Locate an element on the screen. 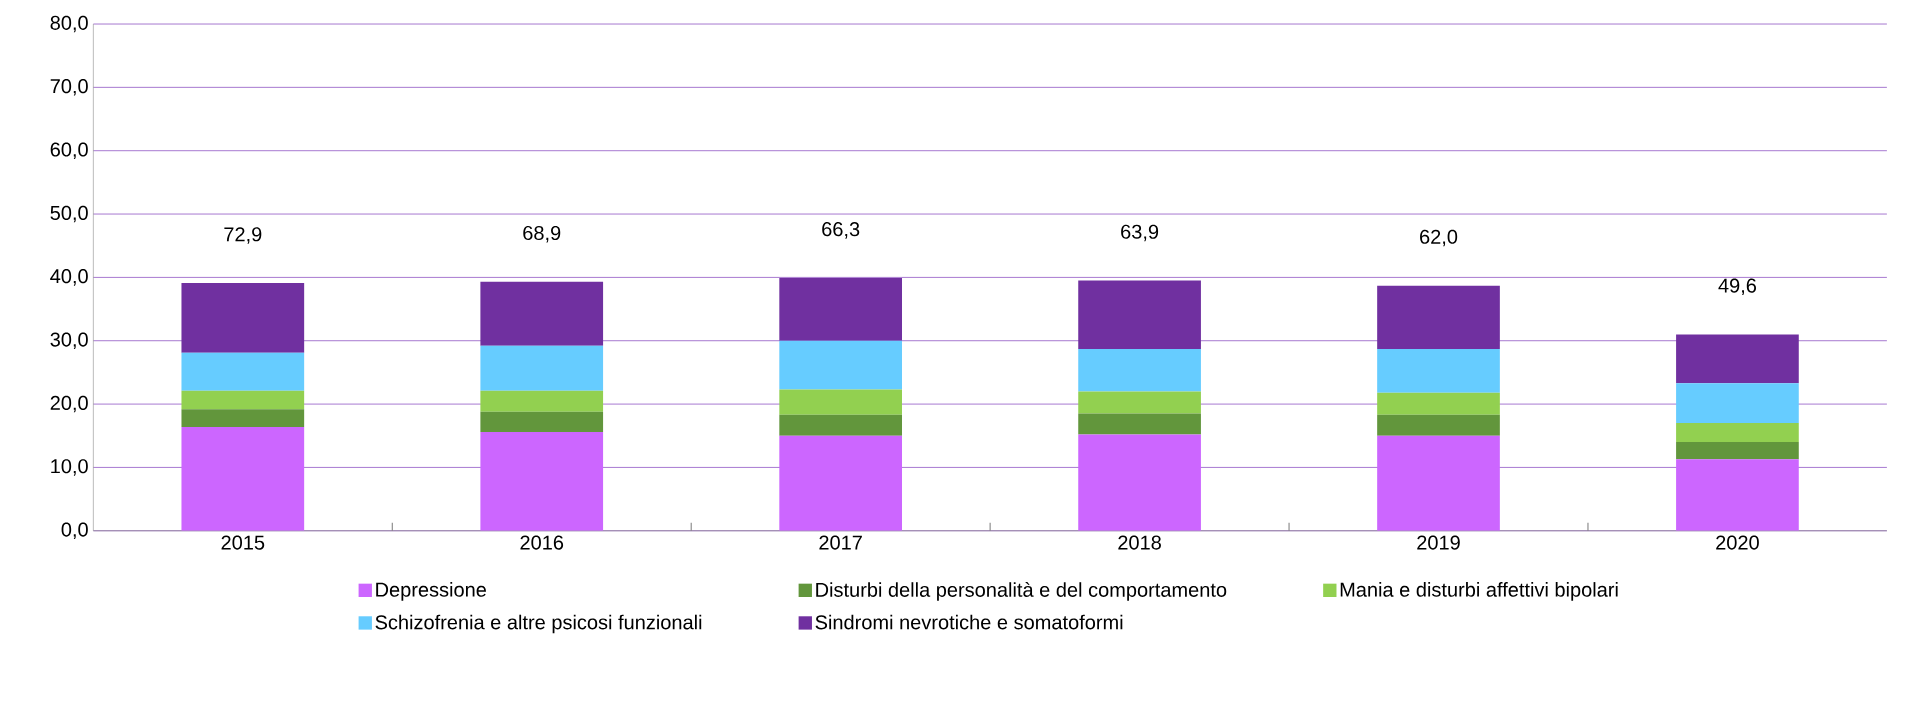 Image resolution: width=1907 pixels, height=704 pixels. x-tick-label: 2017 is located at coordinates (840, 542).